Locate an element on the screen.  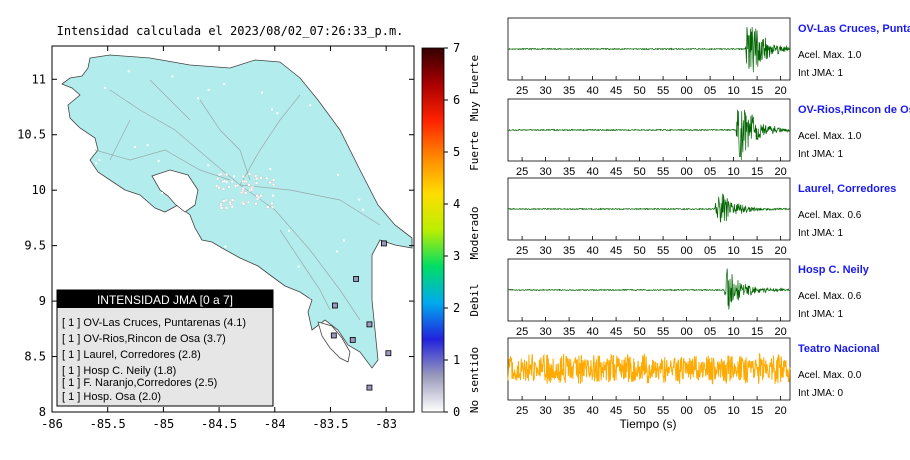
gulf-of-nicoya is located at coordinates (175, 191).